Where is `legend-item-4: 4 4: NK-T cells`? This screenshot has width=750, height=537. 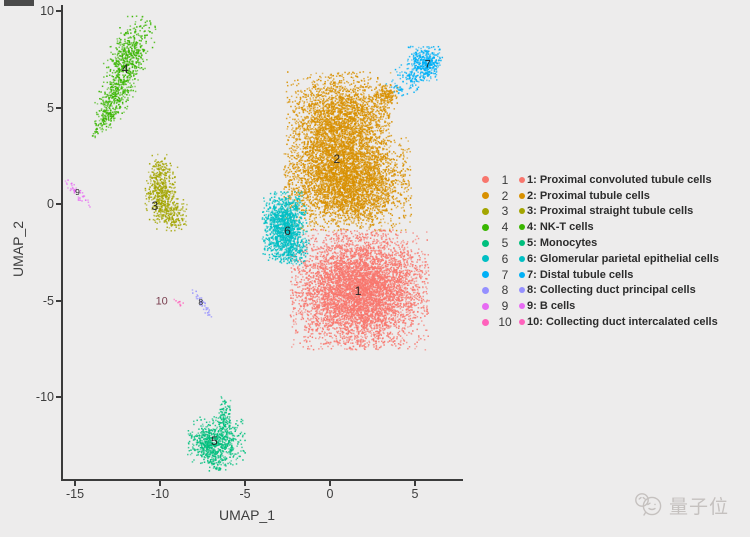
legend-item-4: 4 4: NK-T cells is located at coordinates (600, 227).